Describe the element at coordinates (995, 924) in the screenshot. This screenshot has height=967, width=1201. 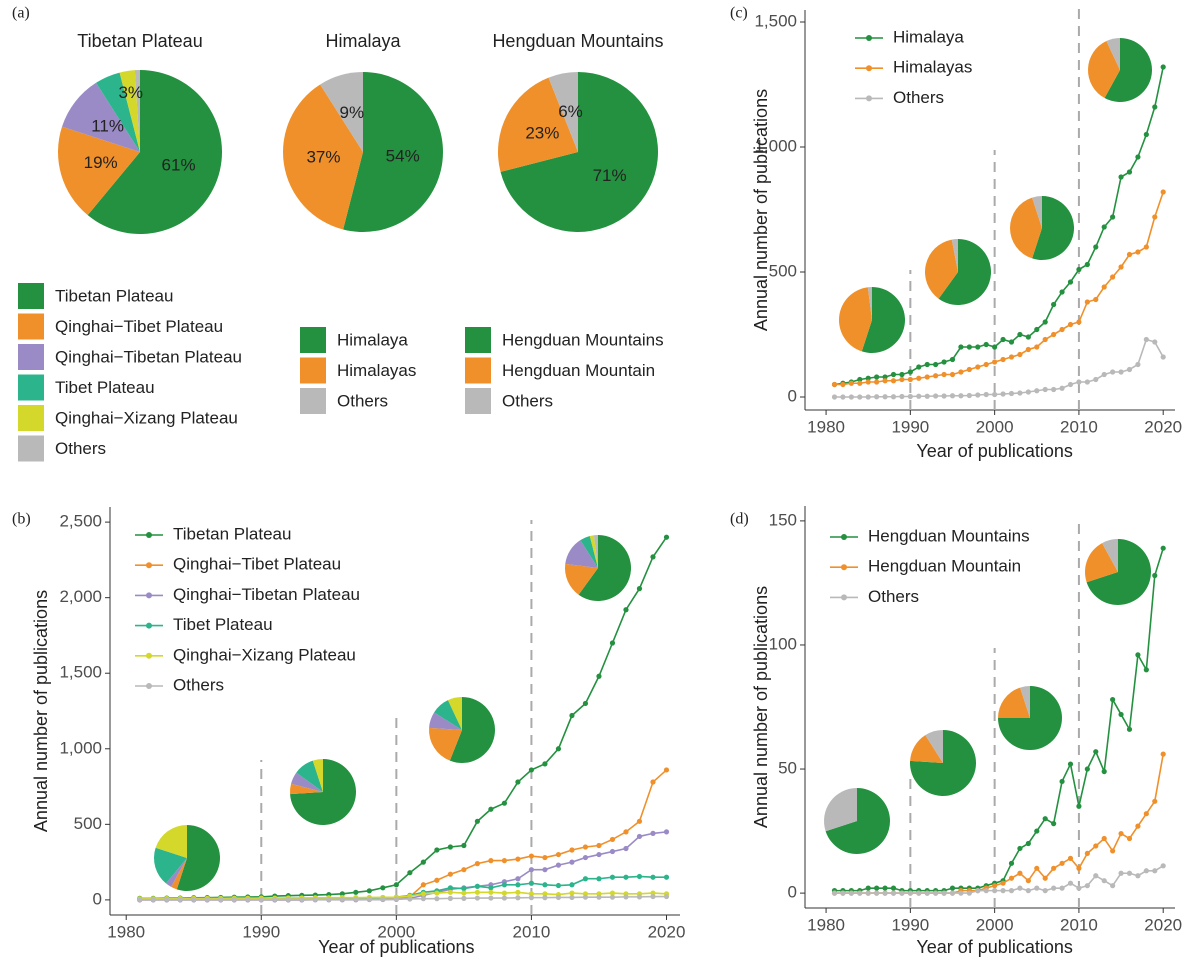
I see `x-tick-label: 2000` at that location.